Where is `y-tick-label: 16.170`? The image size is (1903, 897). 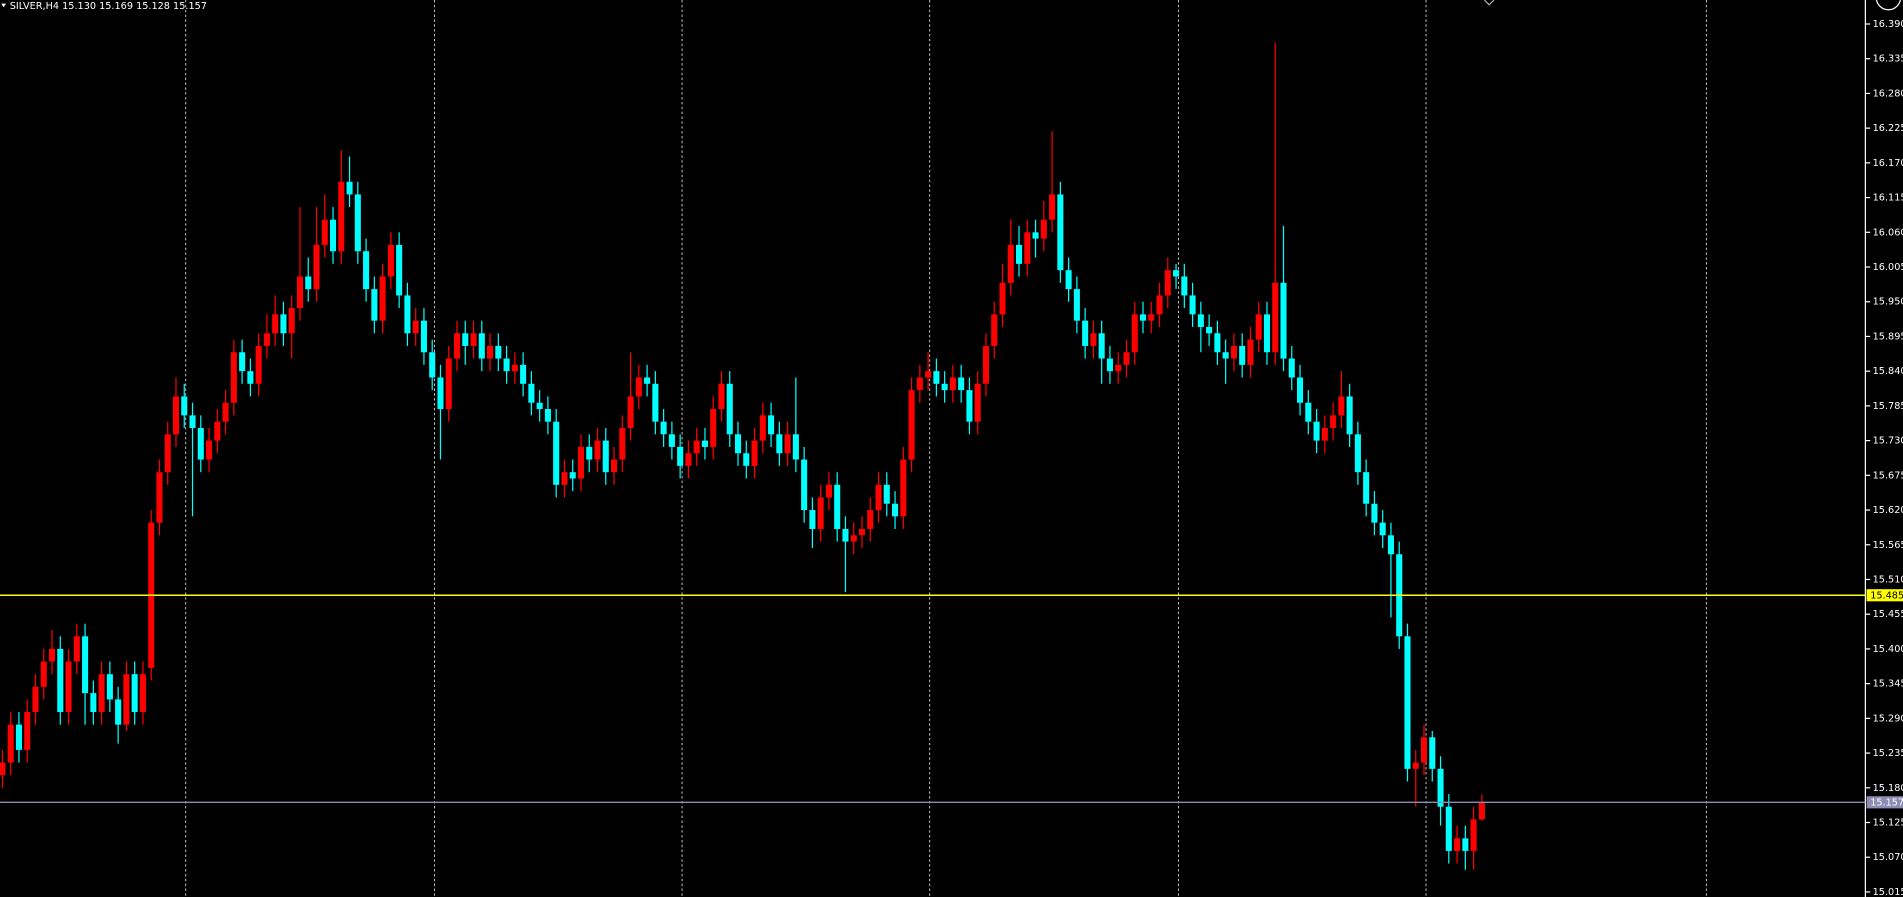
y-tick-label: 16.170 is located at coordinates (1888, 163).